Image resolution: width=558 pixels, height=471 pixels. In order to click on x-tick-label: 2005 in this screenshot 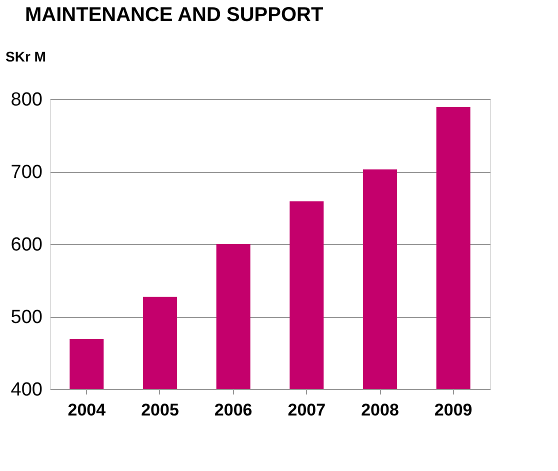, I will do `click(160, 410)`.